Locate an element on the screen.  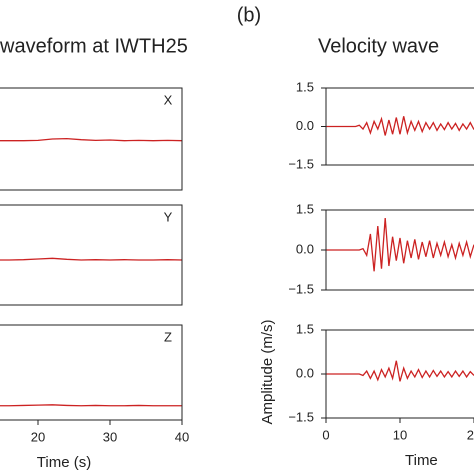
component-label: X is located at coordinates (168, 99).